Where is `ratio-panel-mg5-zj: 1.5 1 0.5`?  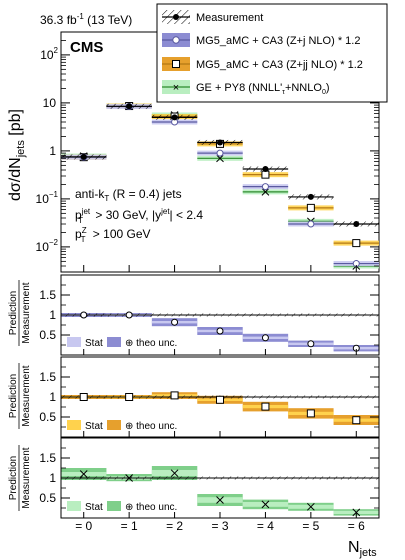 ratio-panel-mg5-zj: 1.5 1 0.5 is located at coordinates (209, 315).